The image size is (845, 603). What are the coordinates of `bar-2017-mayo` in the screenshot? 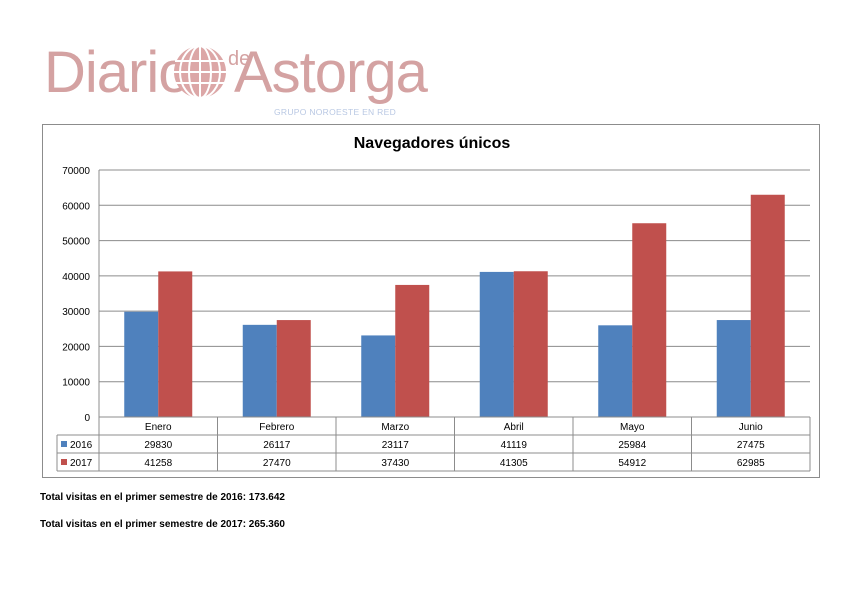 It's located at (649, 320).